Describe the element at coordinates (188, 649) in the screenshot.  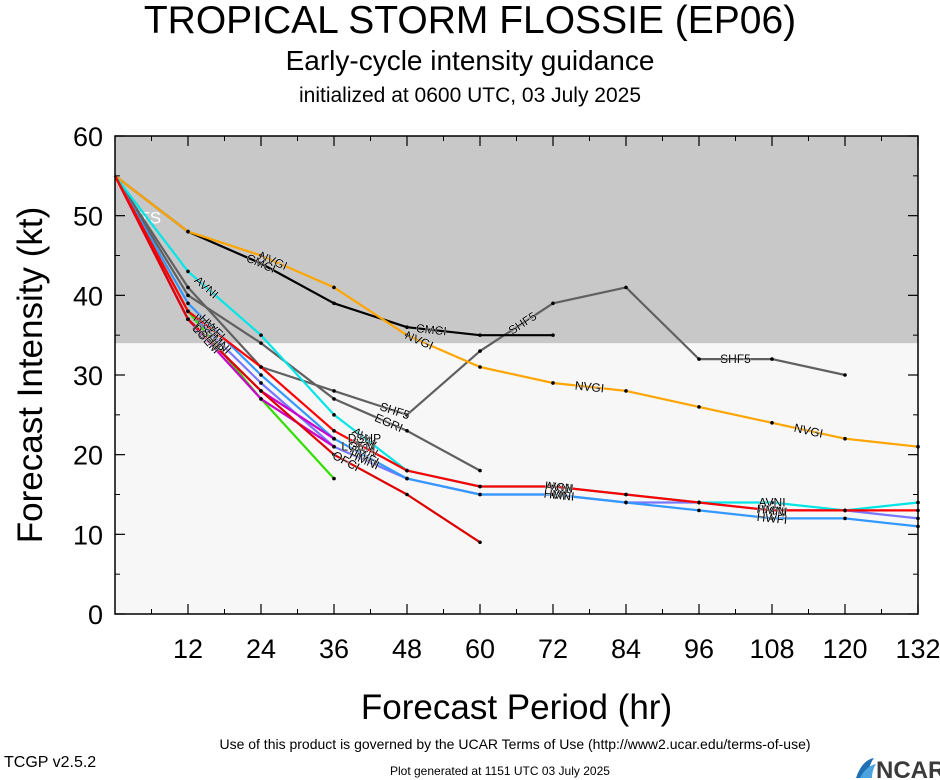
I see `x-tick-label: 12` at that location.